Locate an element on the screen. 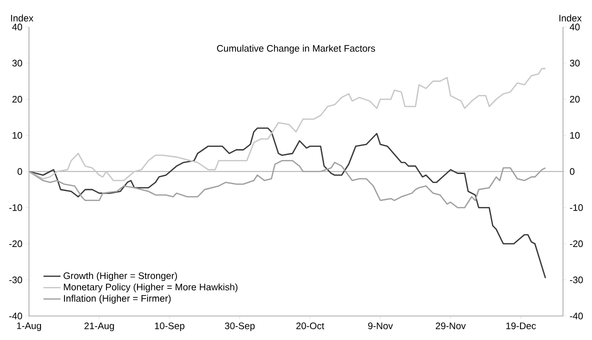  x-tick-label: 20-Oct is located at coordinates (310, 326).